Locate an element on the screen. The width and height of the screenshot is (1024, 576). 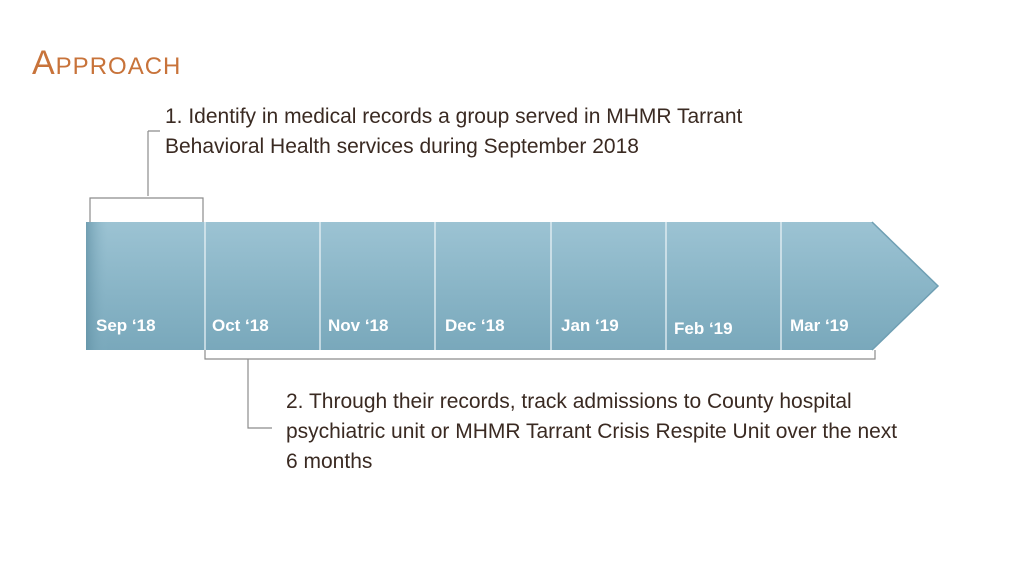
month-label-mar-19: Mar ‘19 is located at coordinates (819, 325).